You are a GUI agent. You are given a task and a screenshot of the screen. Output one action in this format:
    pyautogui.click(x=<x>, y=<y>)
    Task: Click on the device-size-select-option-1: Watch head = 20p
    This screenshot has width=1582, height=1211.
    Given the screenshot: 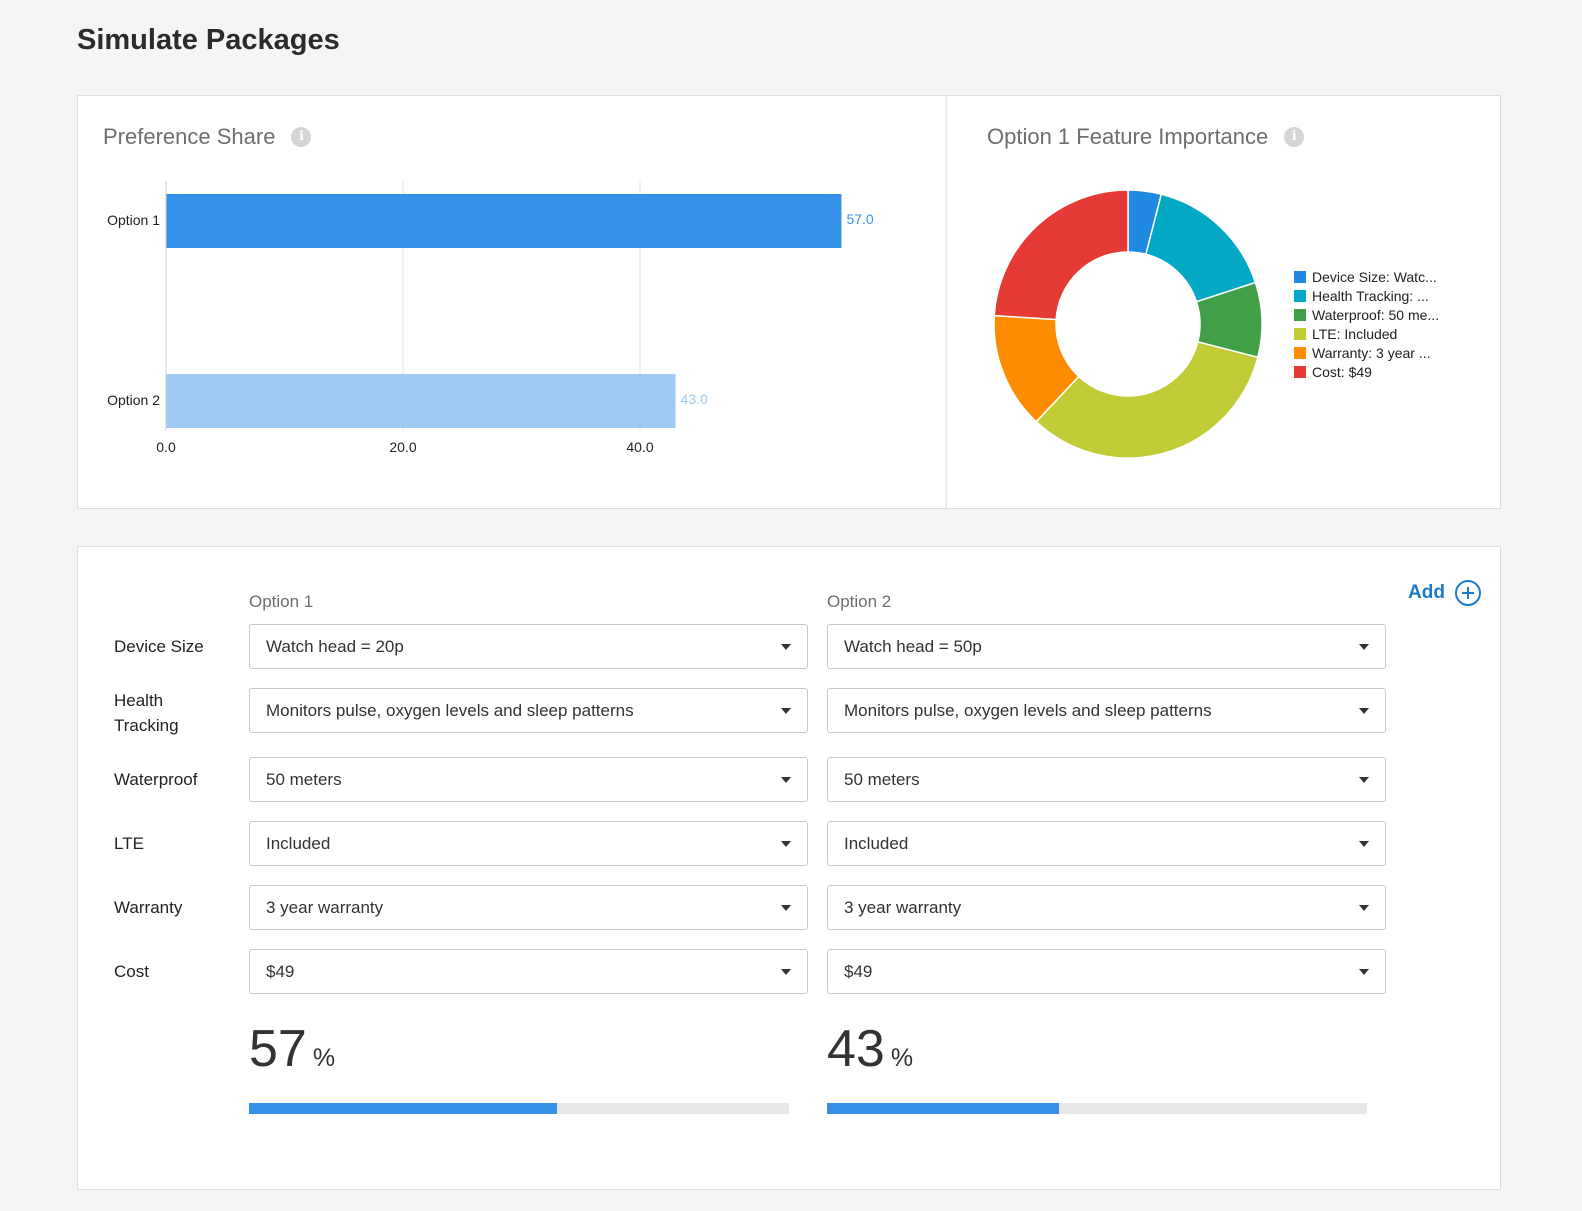 What is the action you would take?
    pyautogui.click(x=528, y=646)
    